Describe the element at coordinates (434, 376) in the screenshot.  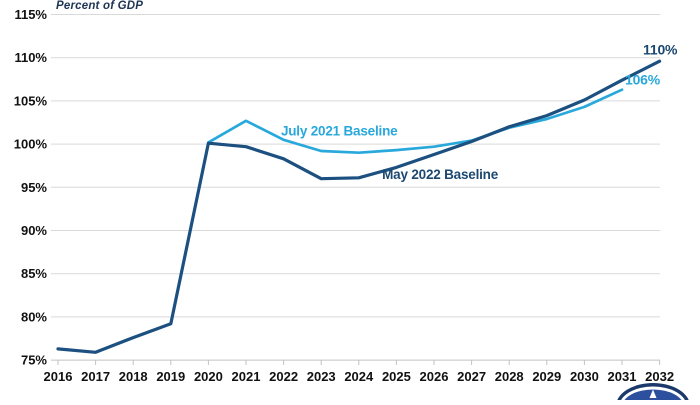
I see `x-axis-label-2026: 2026` at that location.